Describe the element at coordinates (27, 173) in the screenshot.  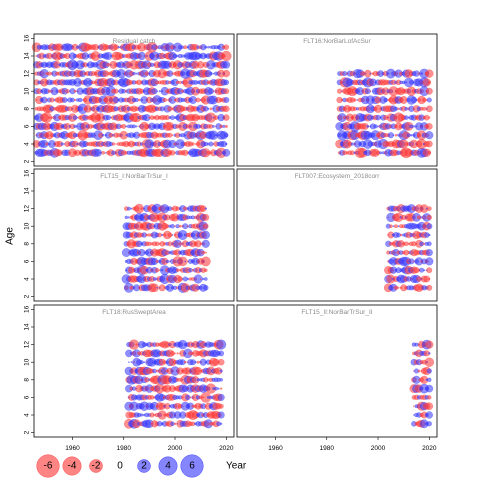
I see `y-tick-label: 16` at that location.